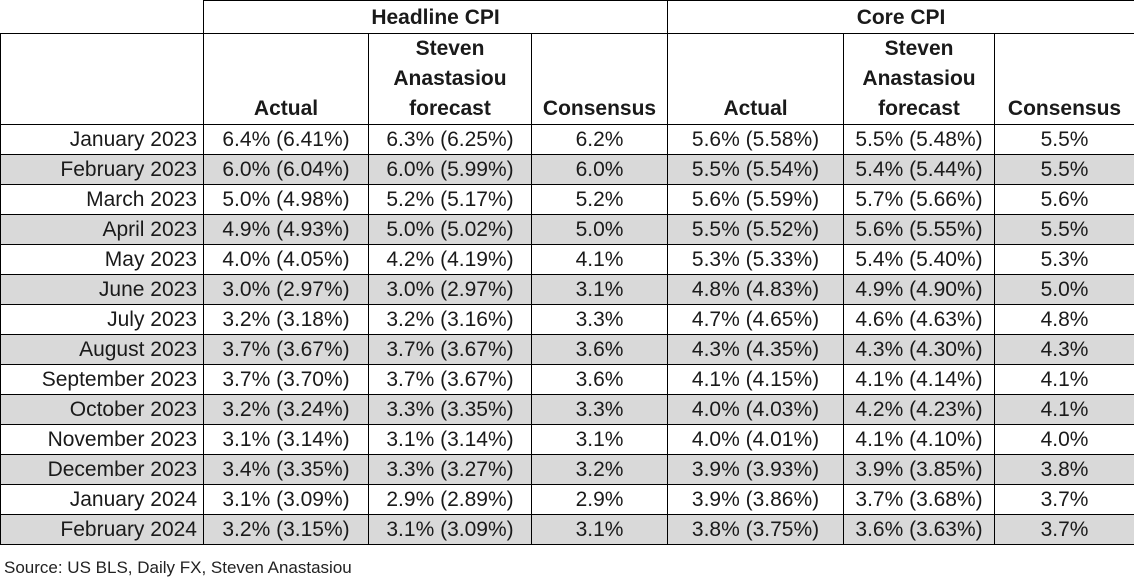 The height and width of the screenshot is (584, 1134). Describe the element at coordinates (286, 319) in the screenshot. I see `table-cell: 3.2% (3.18%)` at that location.